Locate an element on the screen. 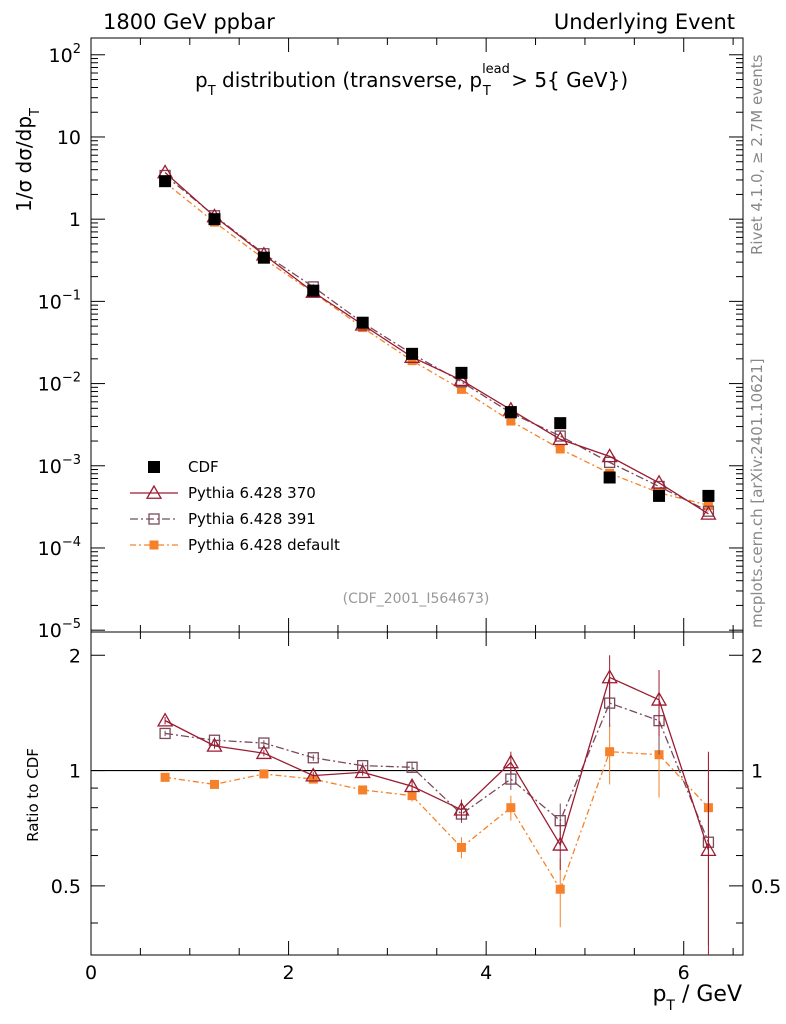 This screenshot has height=1024, width=786. x-tick-label: 6 is located at coordinates (684, 973).